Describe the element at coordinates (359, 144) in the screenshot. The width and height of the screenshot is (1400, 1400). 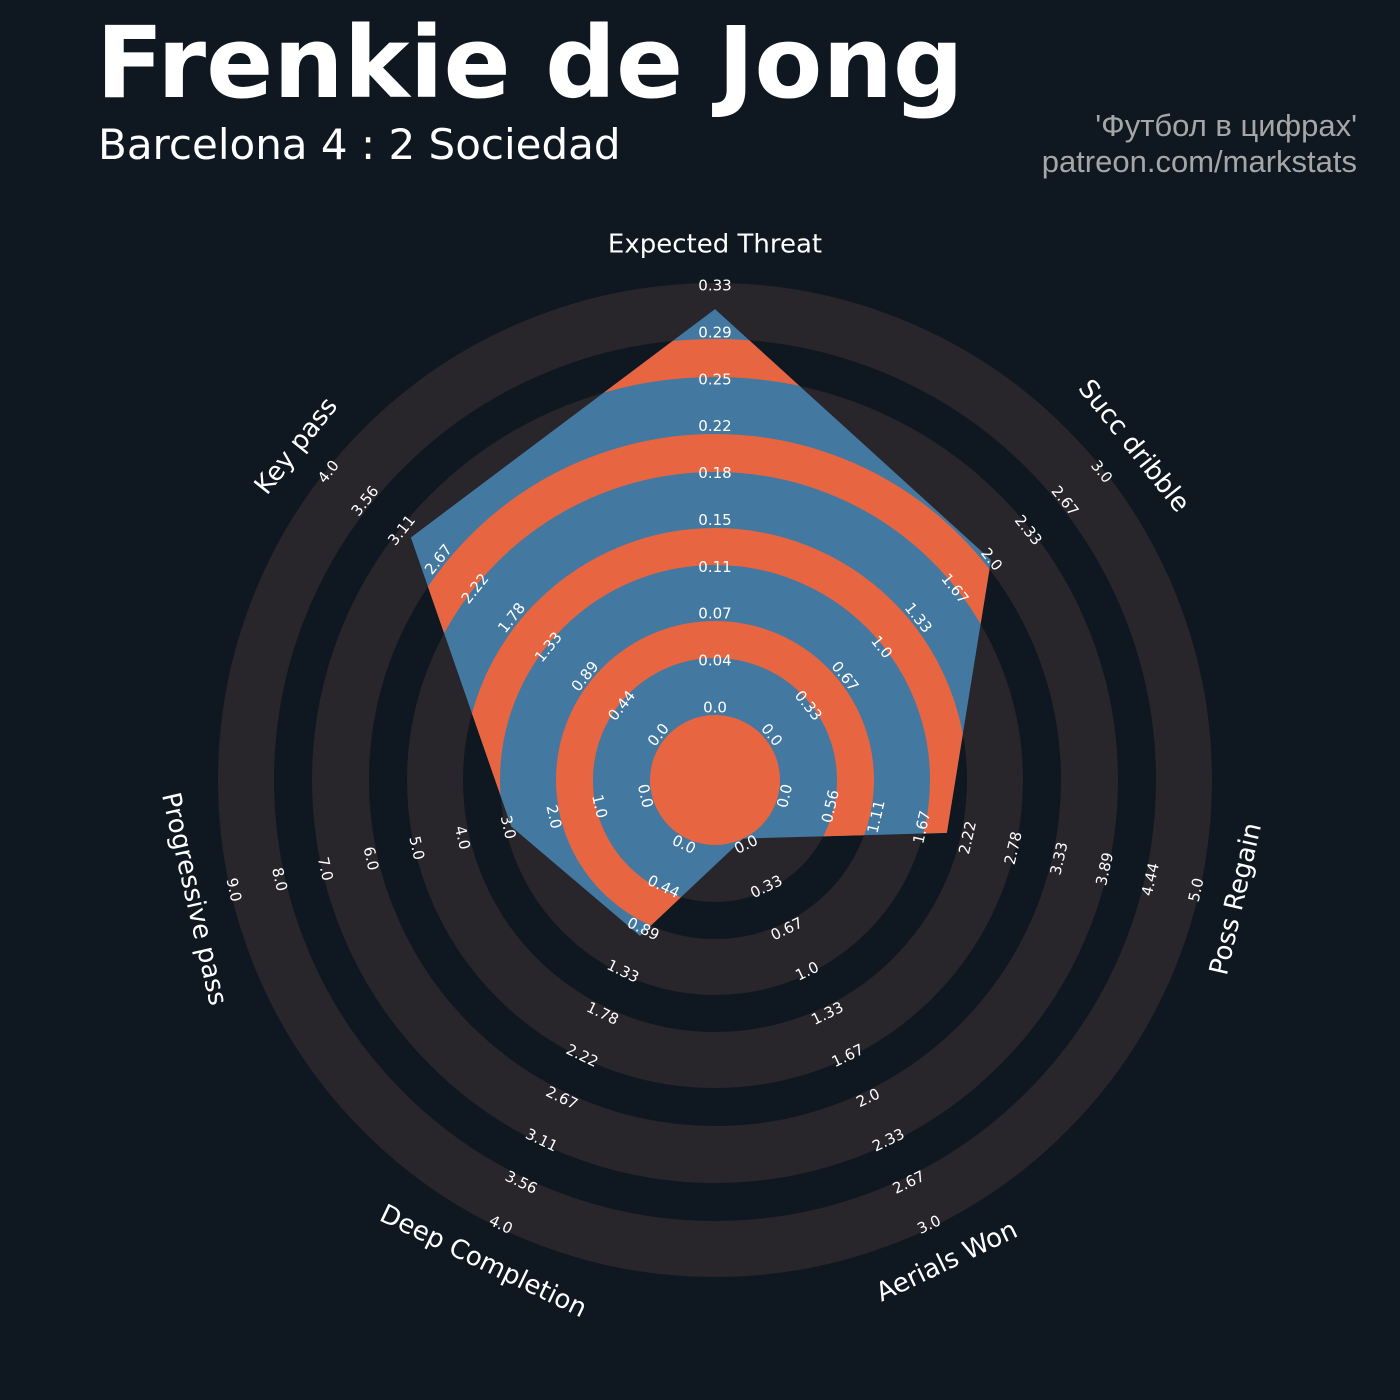
I see `match-subtitle: Barcelona 4 : 2 Sociedad` at that location.